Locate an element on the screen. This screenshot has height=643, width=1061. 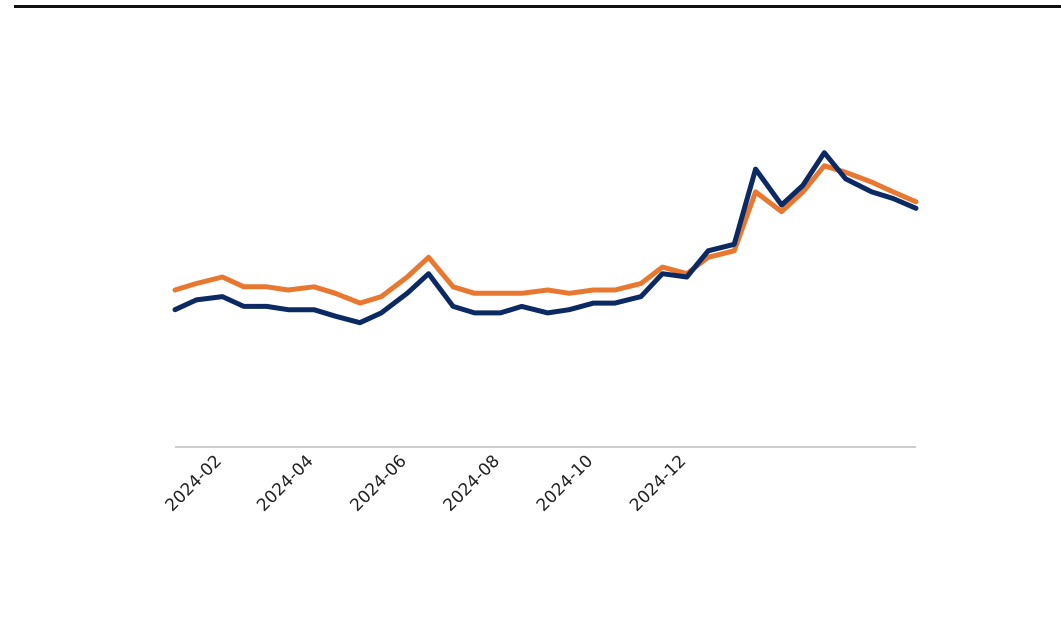
top-border-rule is located at coordinates (537, 6).